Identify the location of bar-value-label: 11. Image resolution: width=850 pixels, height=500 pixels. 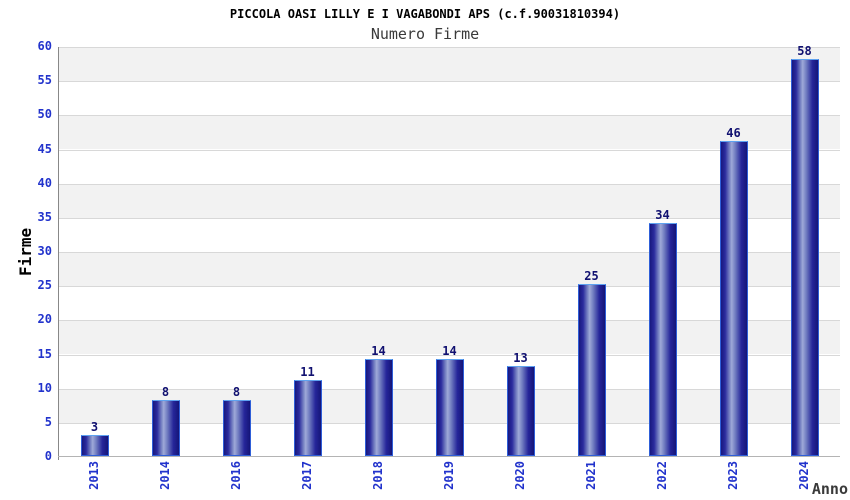
(307, 371).